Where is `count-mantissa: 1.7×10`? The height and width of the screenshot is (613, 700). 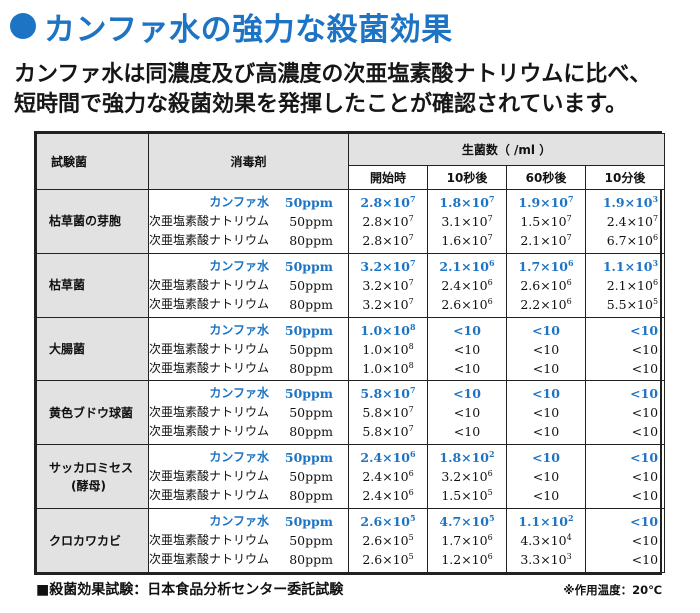
count-mantissa: 1.7×10 is located at coordinates (543, 266).